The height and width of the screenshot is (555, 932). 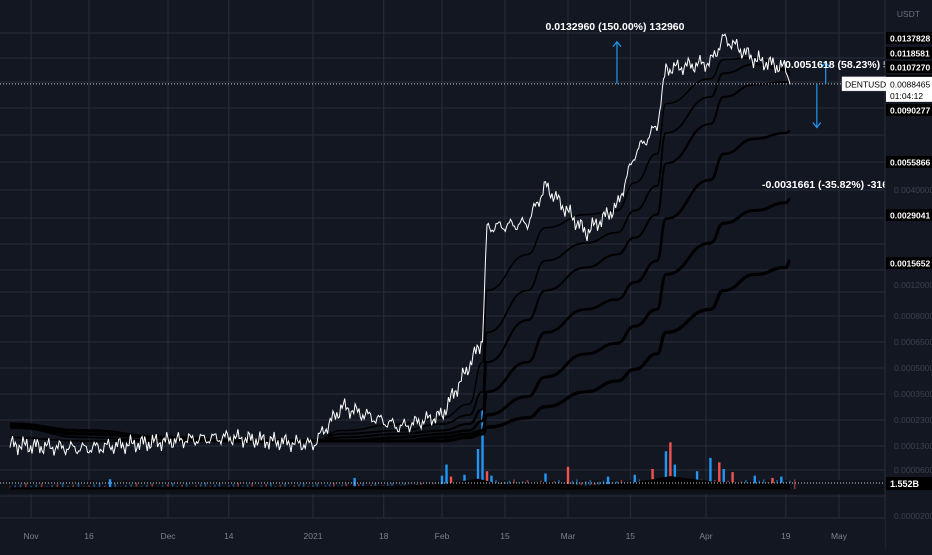 What do you see at coordinates (913, 470) in the screenshot?
I see `y-tick-label: 0.0000600` at bounding box center [913, 470].